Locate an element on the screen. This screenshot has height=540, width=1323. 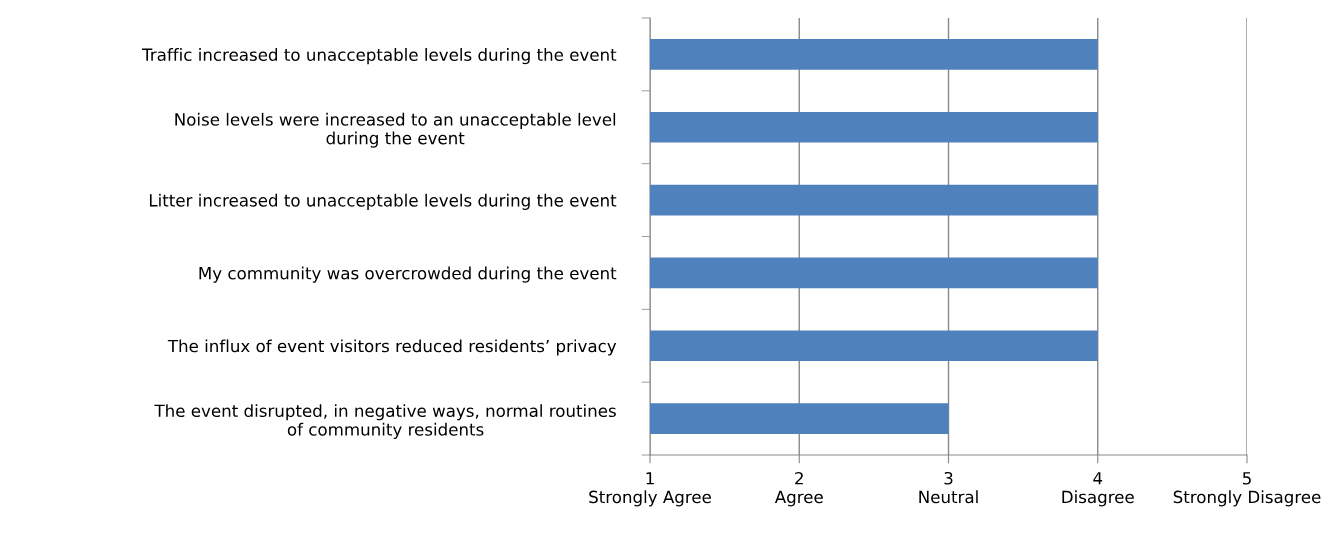
y-tick-label: Traffic increased to unacceptable levels during the event is located at coordinates (379, 56).